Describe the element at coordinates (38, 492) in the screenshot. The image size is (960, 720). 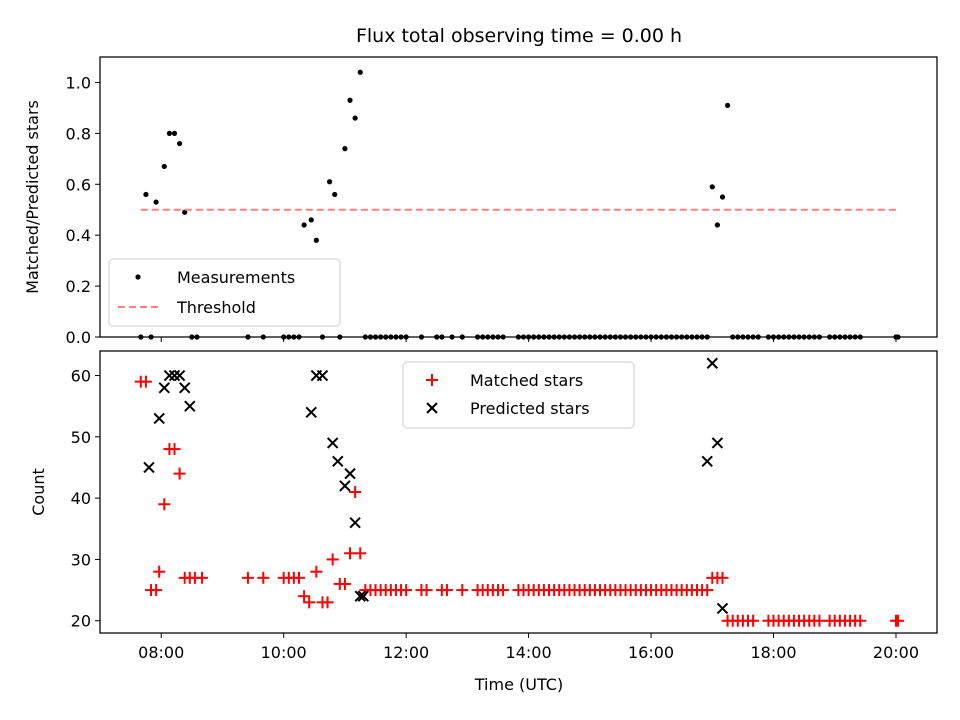
I see `bottom-y-axis-label: Count` at that location.